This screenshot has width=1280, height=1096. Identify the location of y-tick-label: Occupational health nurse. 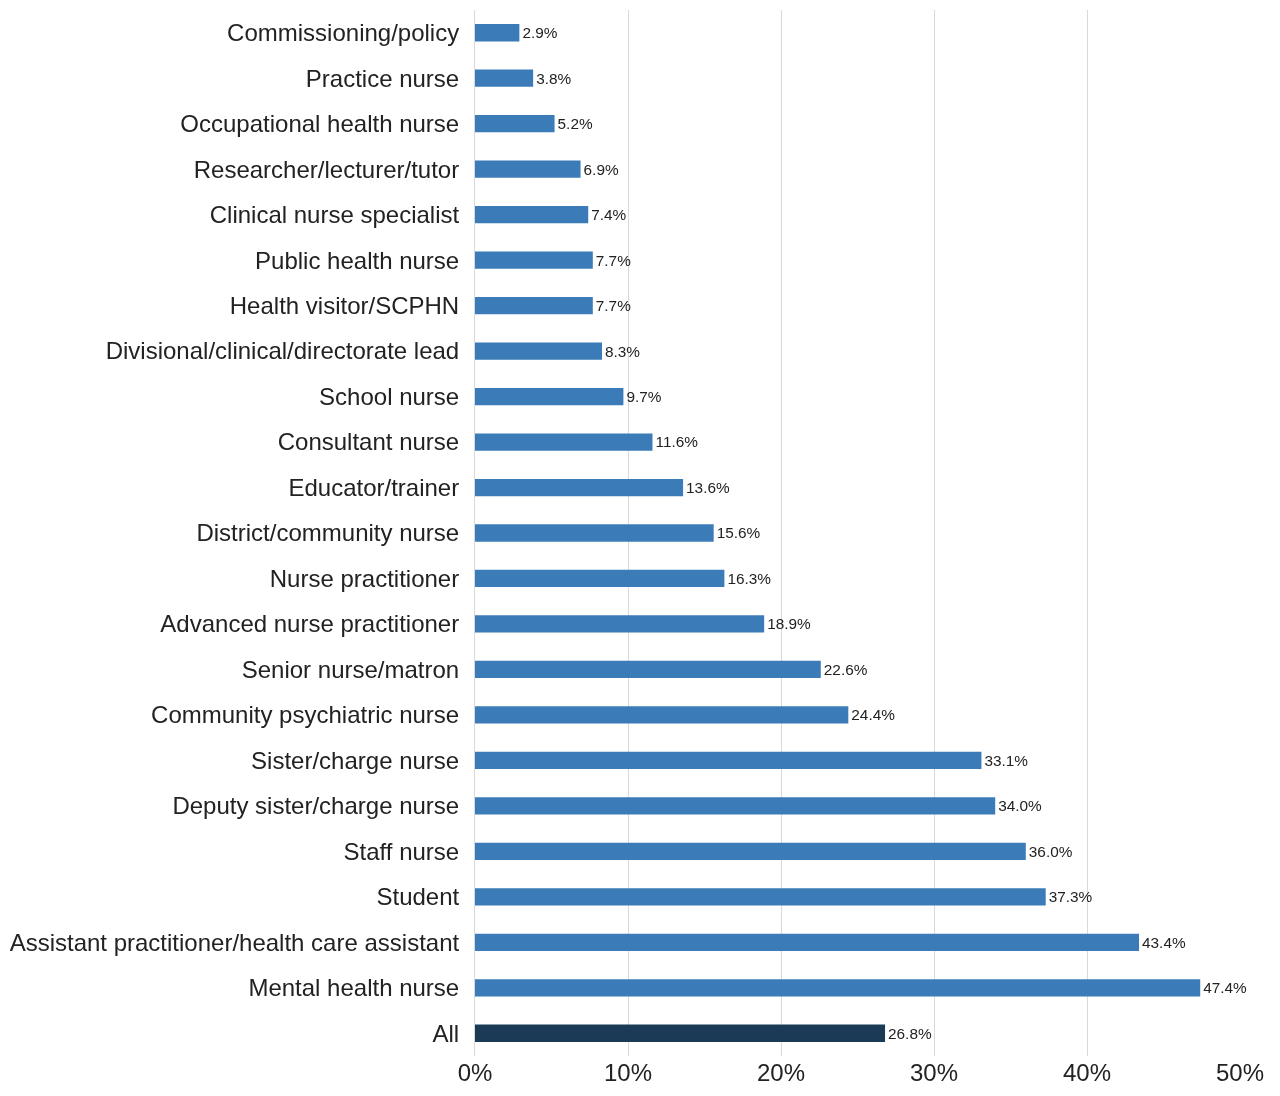
(320, 124).